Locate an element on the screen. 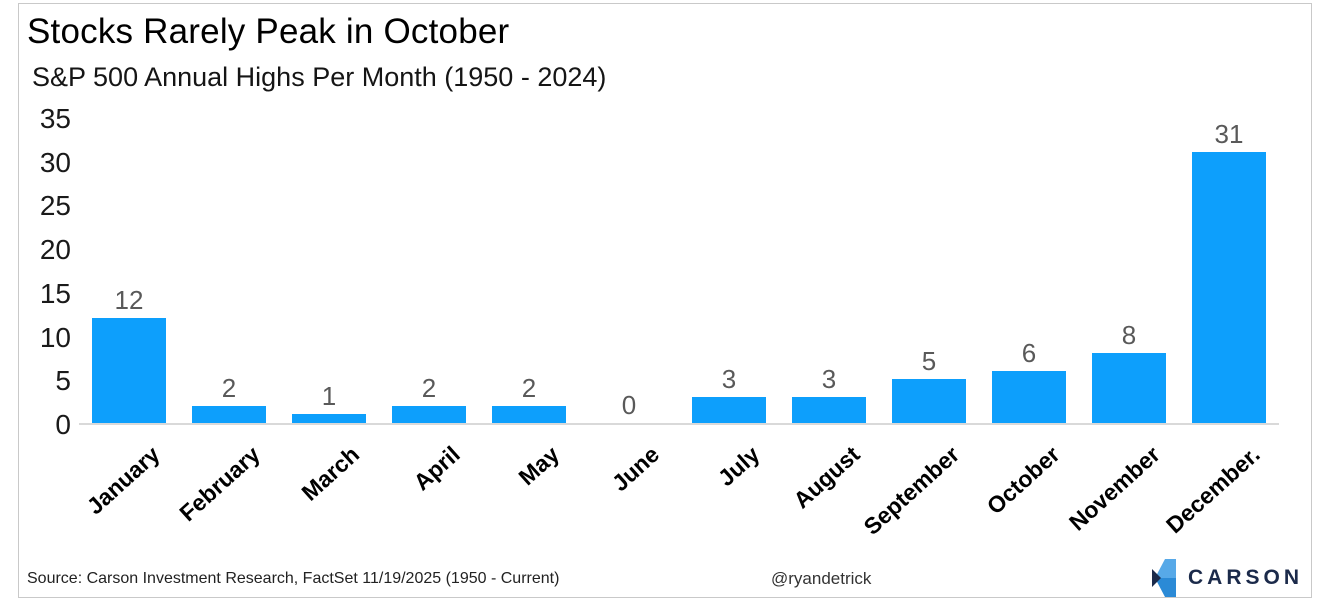 This screenshot has height=610, width=1320. x-tick-label: January is located at coordinates (123, 480).